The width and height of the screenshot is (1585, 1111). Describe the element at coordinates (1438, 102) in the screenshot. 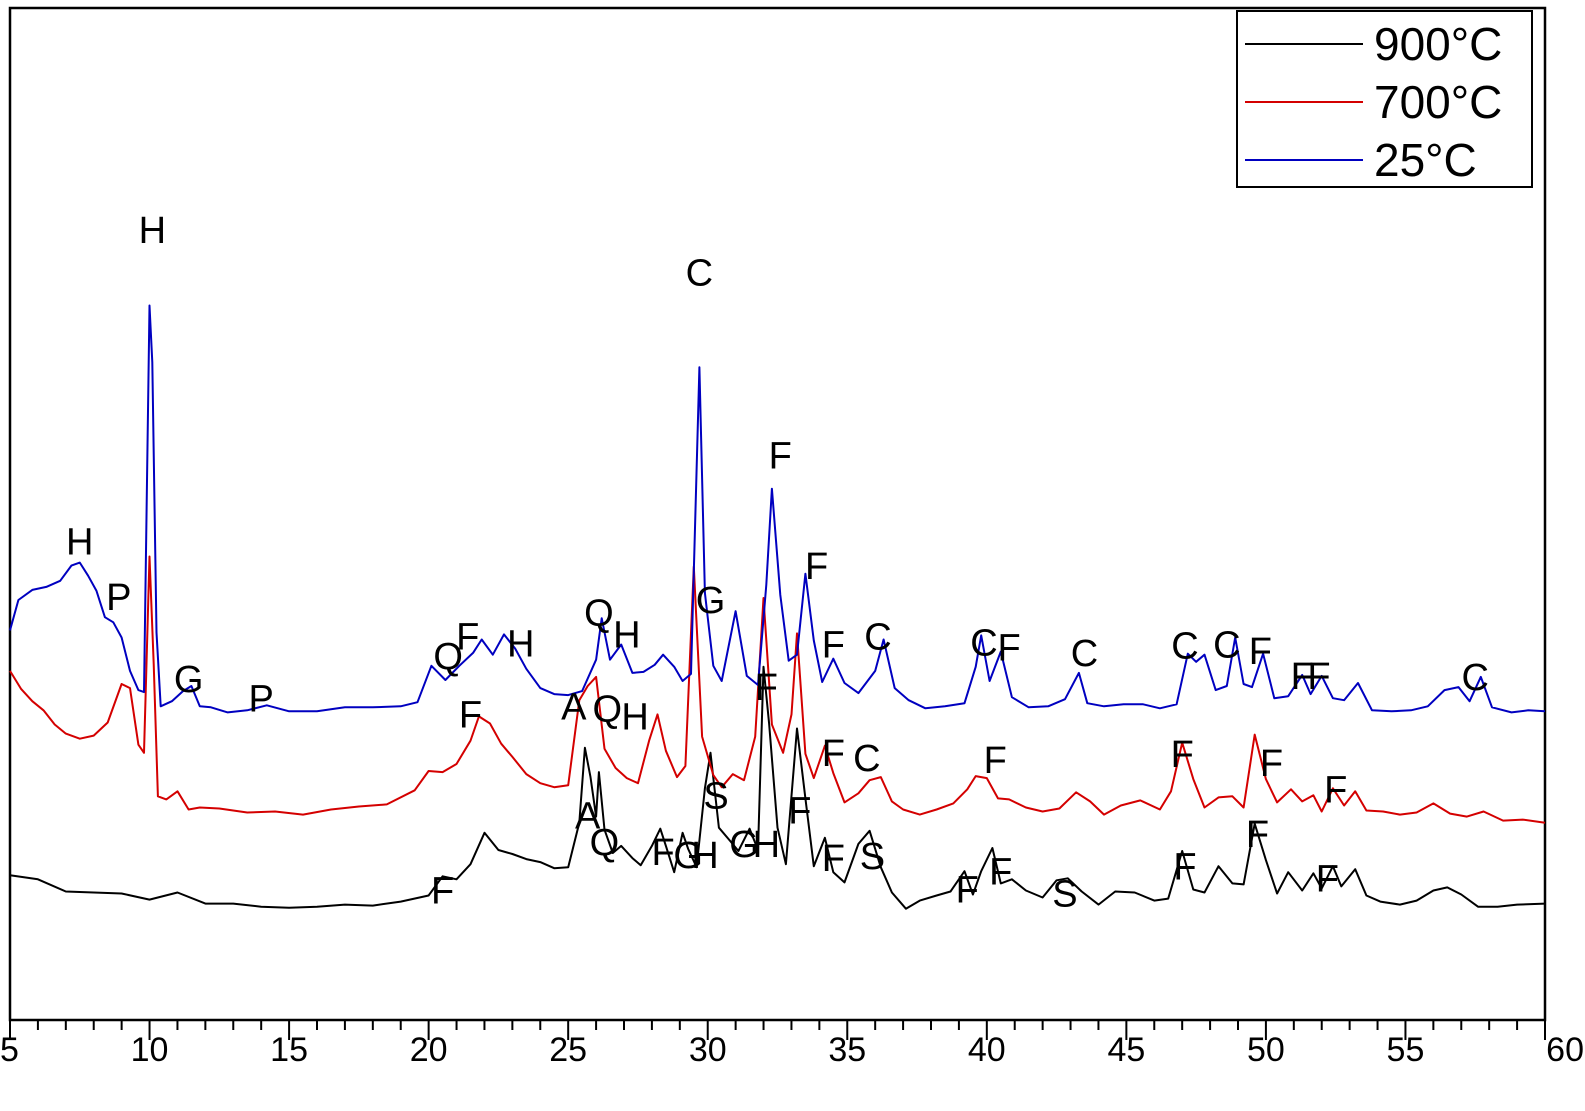

I see `legend-label: 700°C` at that location.